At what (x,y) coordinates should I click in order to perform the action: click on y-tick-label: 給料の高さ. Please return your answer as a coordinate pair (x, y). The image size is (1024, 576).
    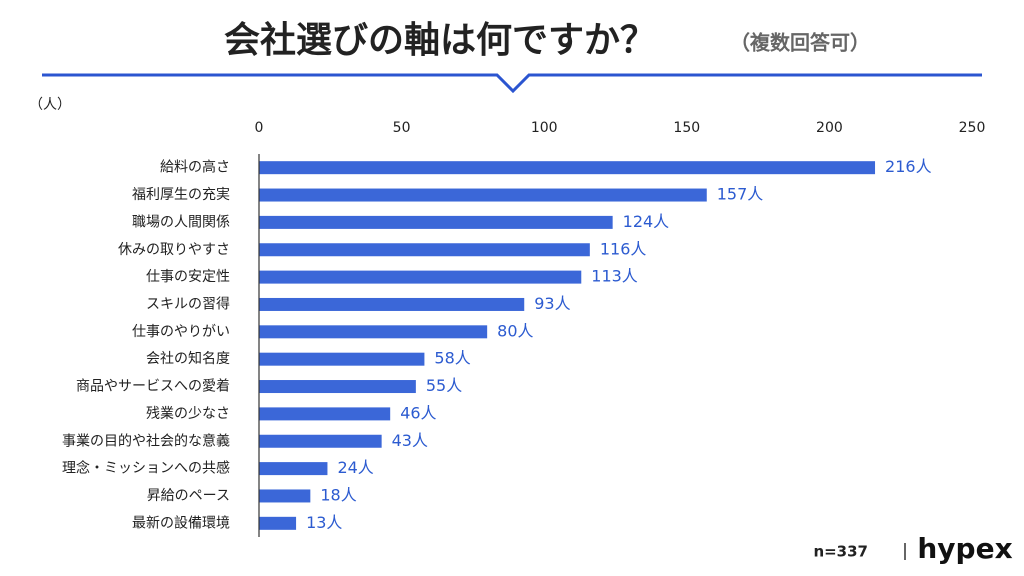
    Looking at the image, I should click on (195, 167).